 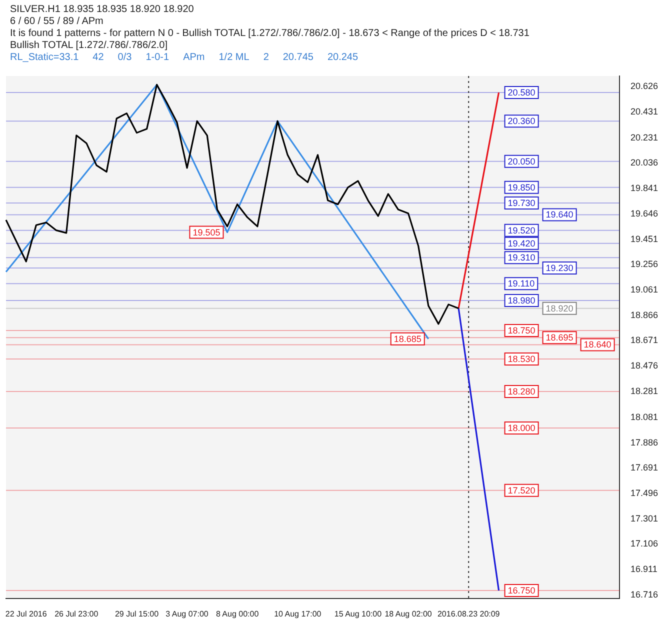 I want to click on data-label: 18.685, so click(x=408, y=339).